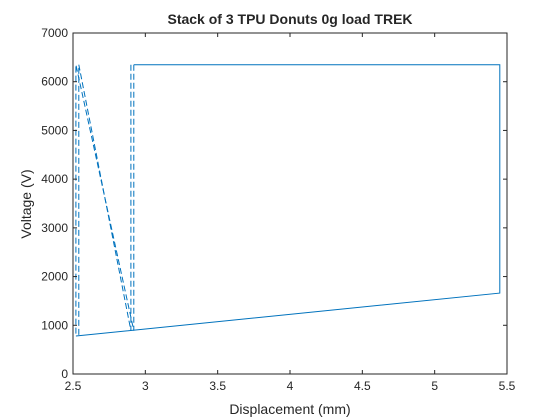 Image resolution: width=560 pixels, height=420 pixels. I want to click on x-tick-label: 2.5, so click(73, 386).